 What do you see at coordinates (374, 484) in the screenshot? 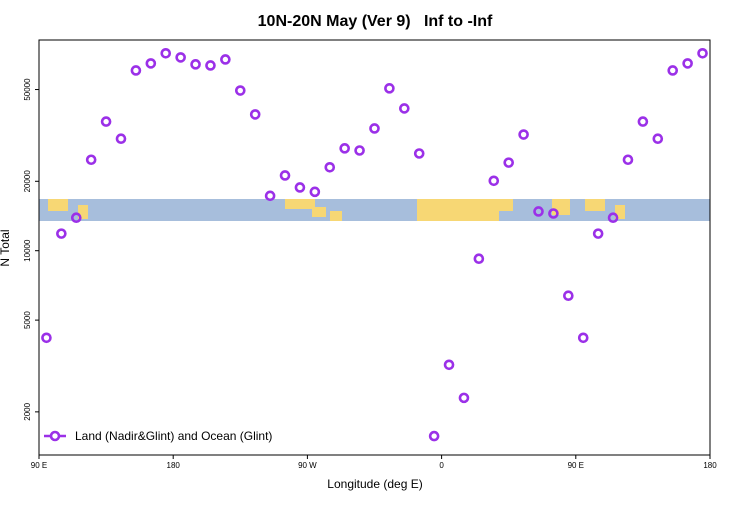
I see `x-axis-label: Longitude (deg E)` at bounding box center [374, 484].